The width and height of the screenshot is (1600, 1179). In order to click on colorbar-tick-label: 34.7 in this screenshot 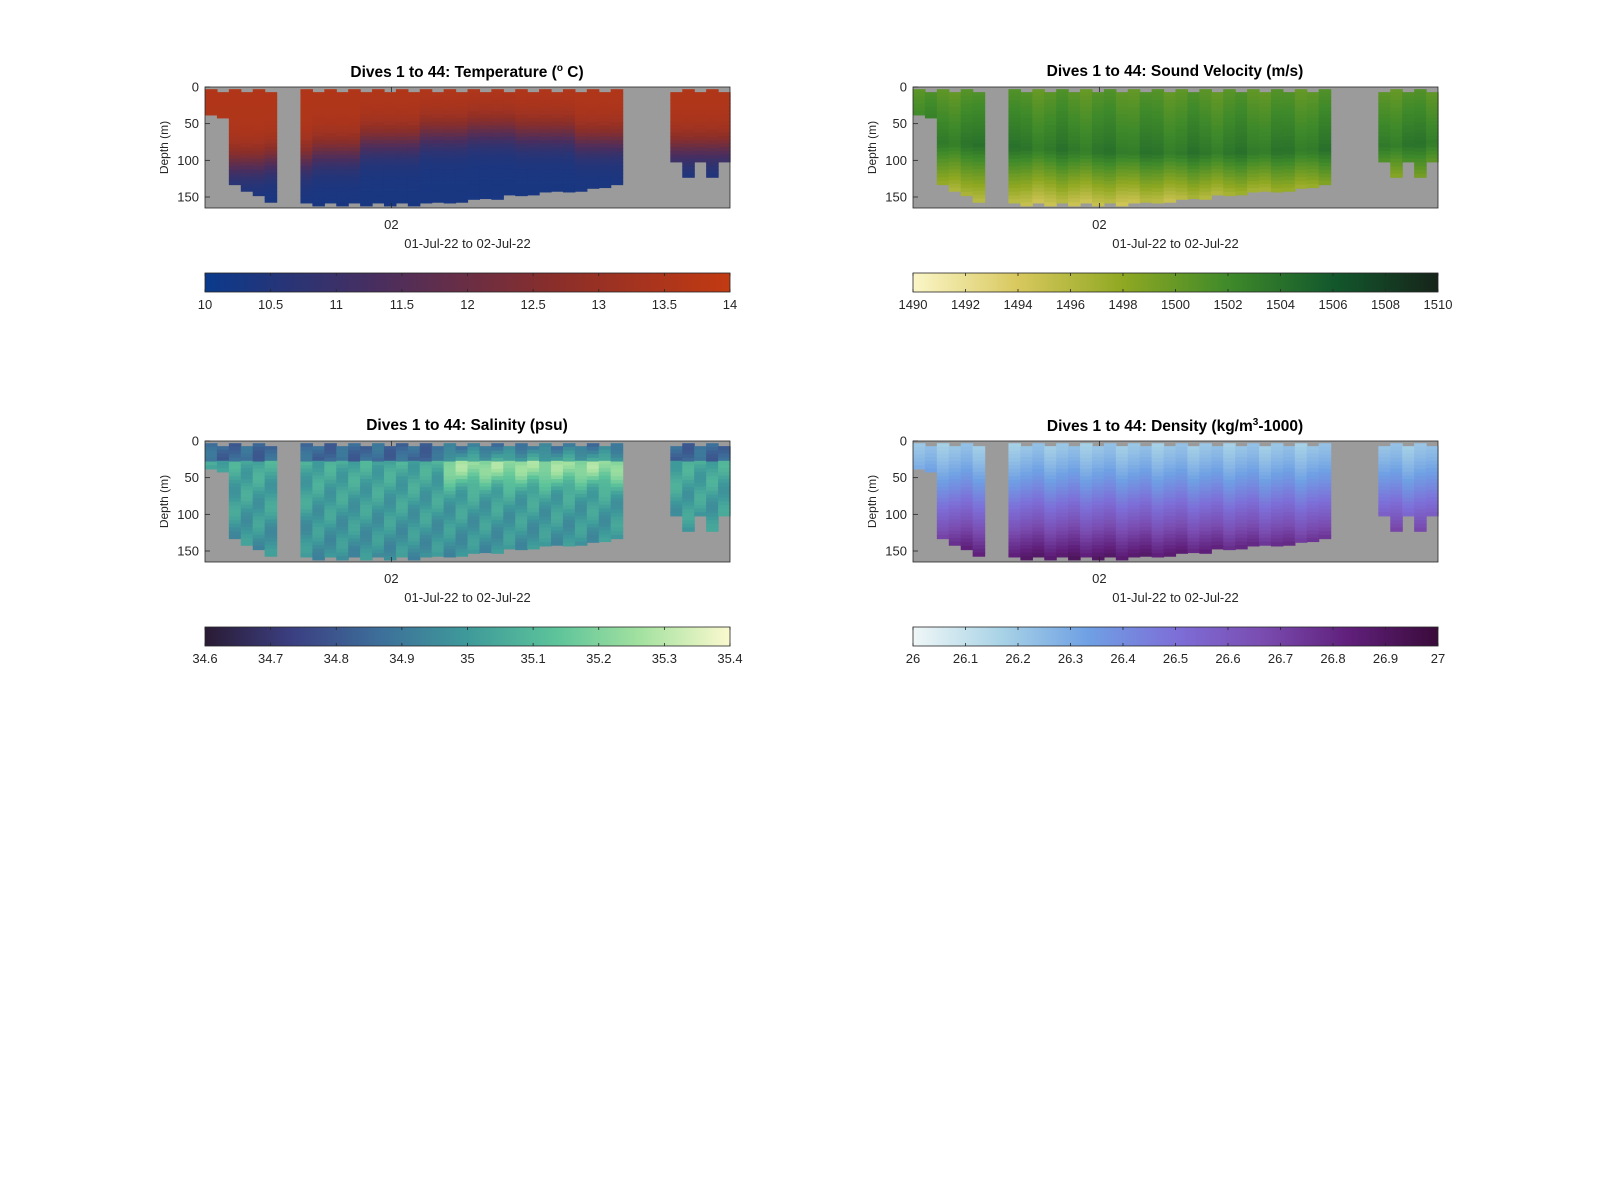, I will do `click(270, 658)`.